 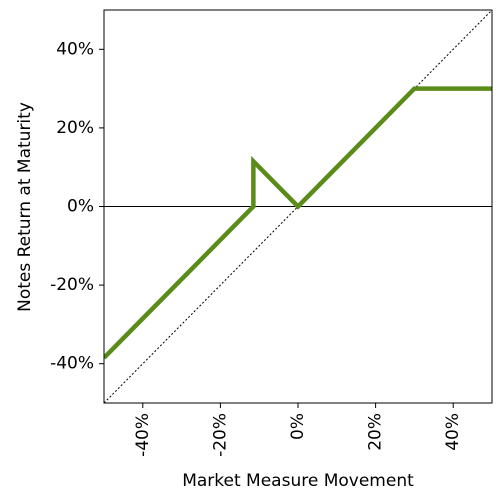 What do you see at coordinates (220, 435) in the screenshot?
I see `x-tick-label: -20%` at bounding box center [220, 435].